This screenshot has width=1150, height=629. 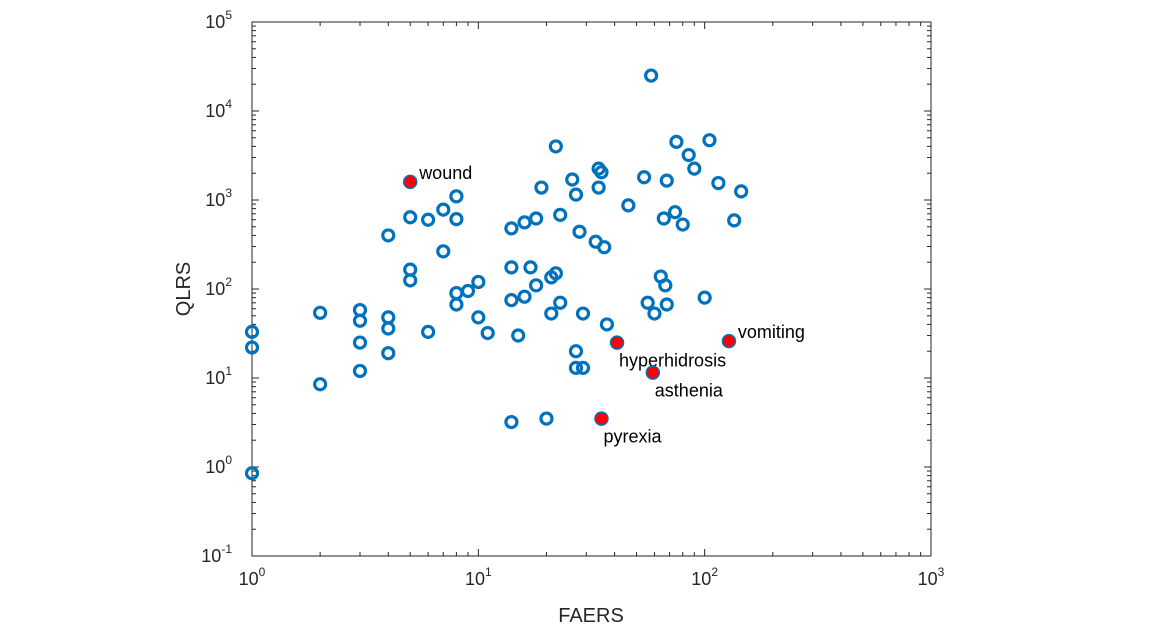 I want to click on y-tick-label-exponent: 4, so click(x=228, y=104).